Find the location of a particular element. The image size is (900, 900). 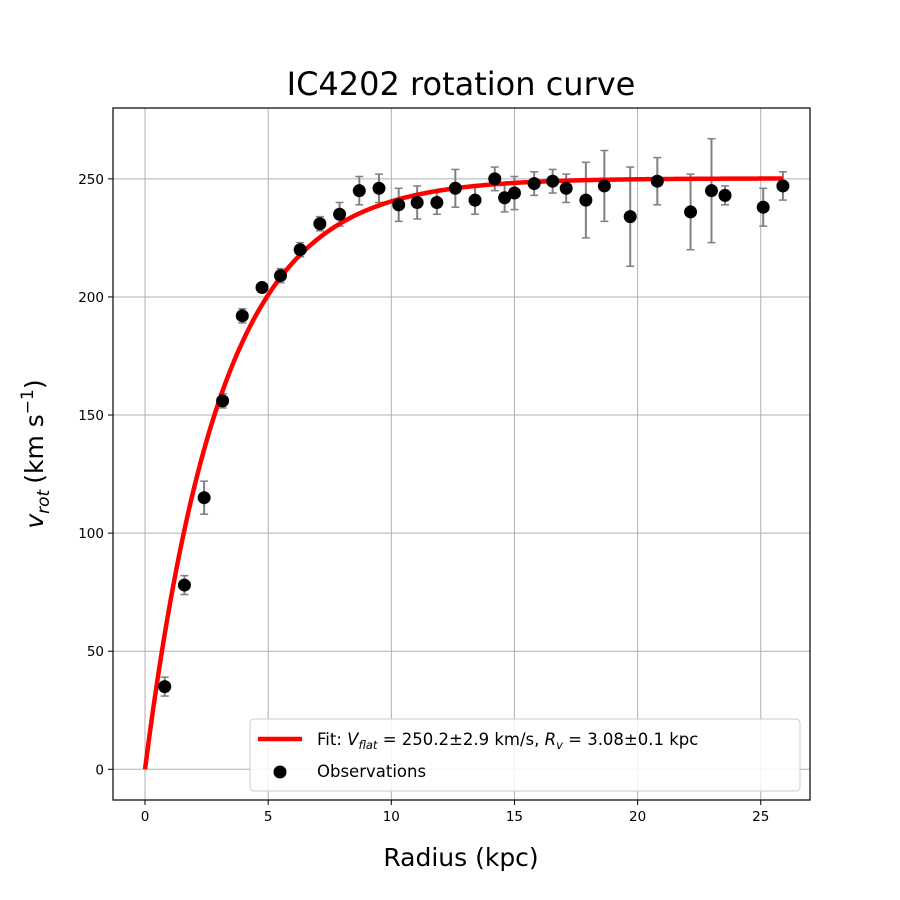

y-label-close: ) is located at coordinates (34, 384).